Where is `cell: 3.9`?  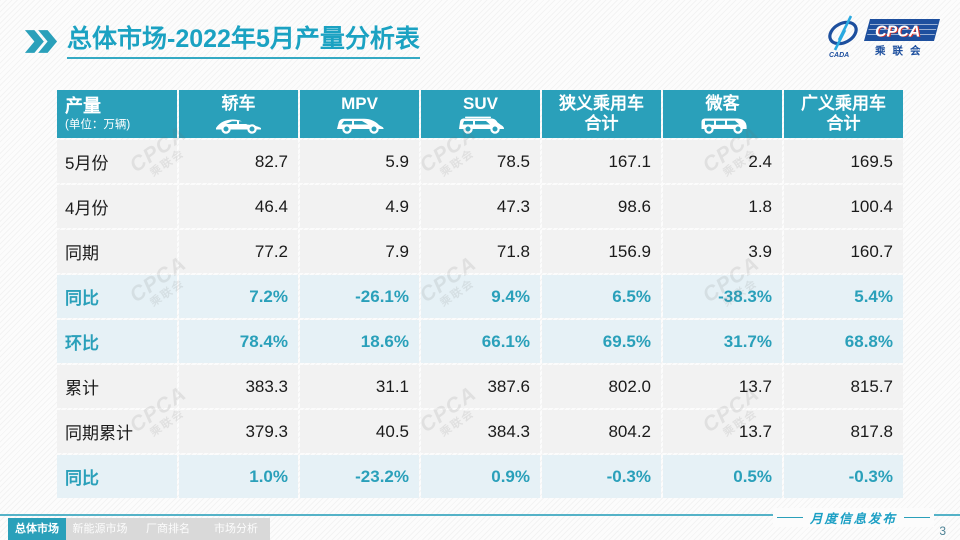 cell: 3.9 is located at coordinates (722, 251).